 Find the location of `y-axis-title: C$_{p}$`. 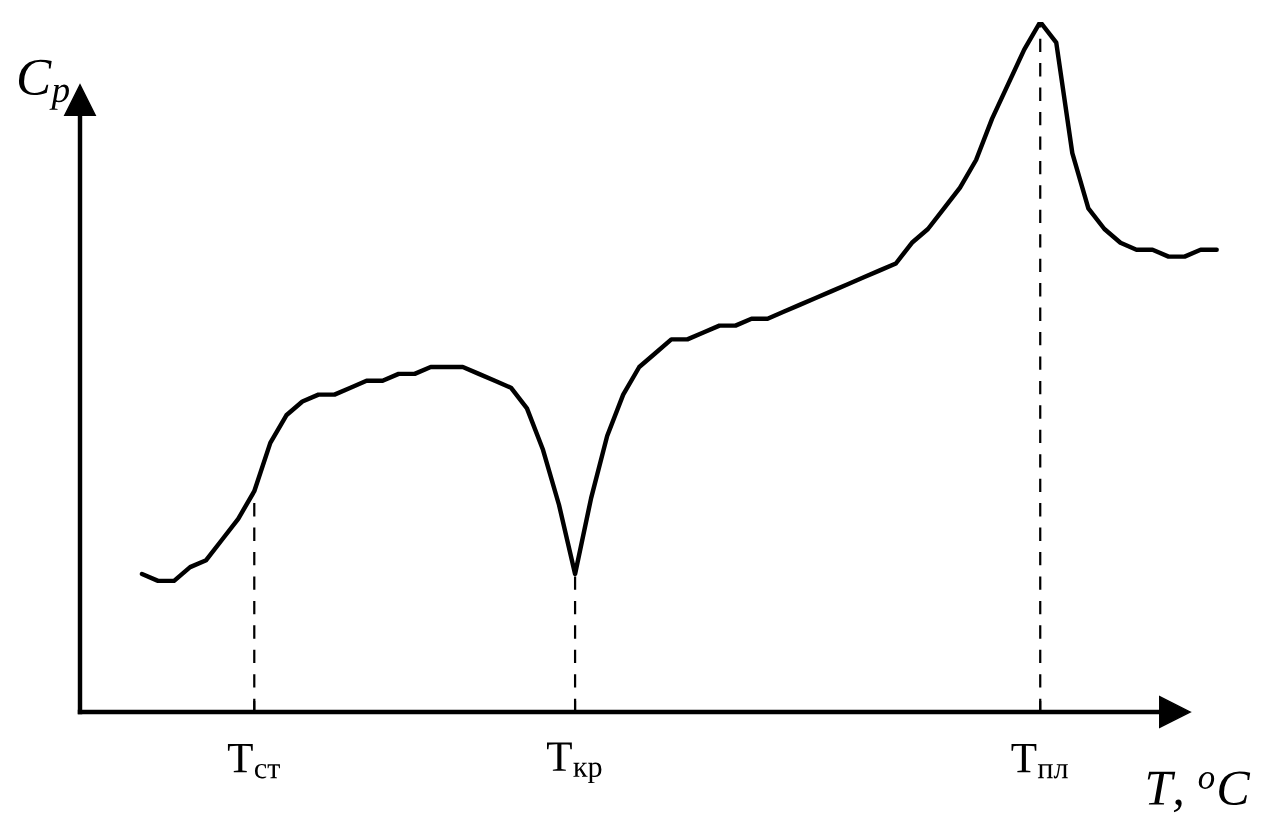

y-axis-title: C$_{p}$ is located at coordinates (43, 84).